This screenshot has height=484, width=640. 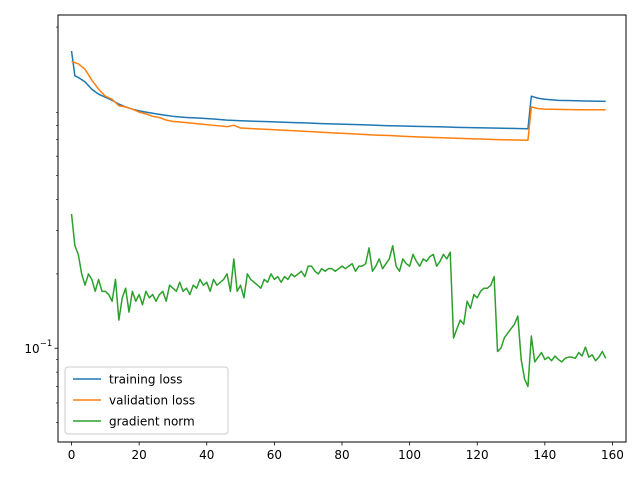 I want to click on series-line-validation-loss, so click(x=338, y=100).